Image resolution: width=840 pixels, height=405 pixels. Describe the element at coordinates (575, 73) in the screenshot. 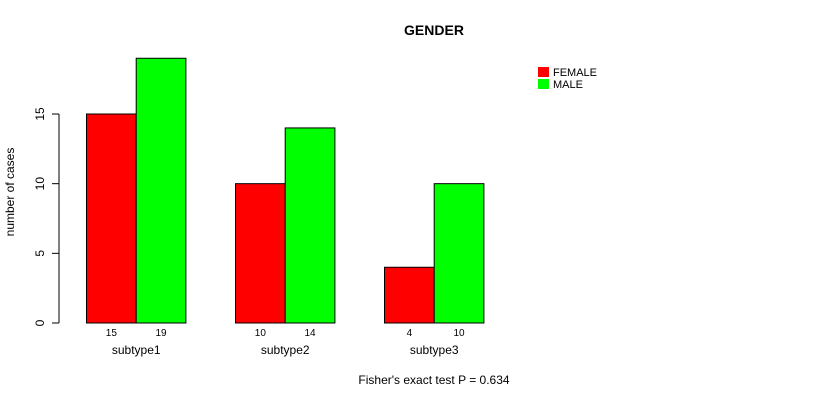

I see `legend-label-female: FEMALE` at that location.